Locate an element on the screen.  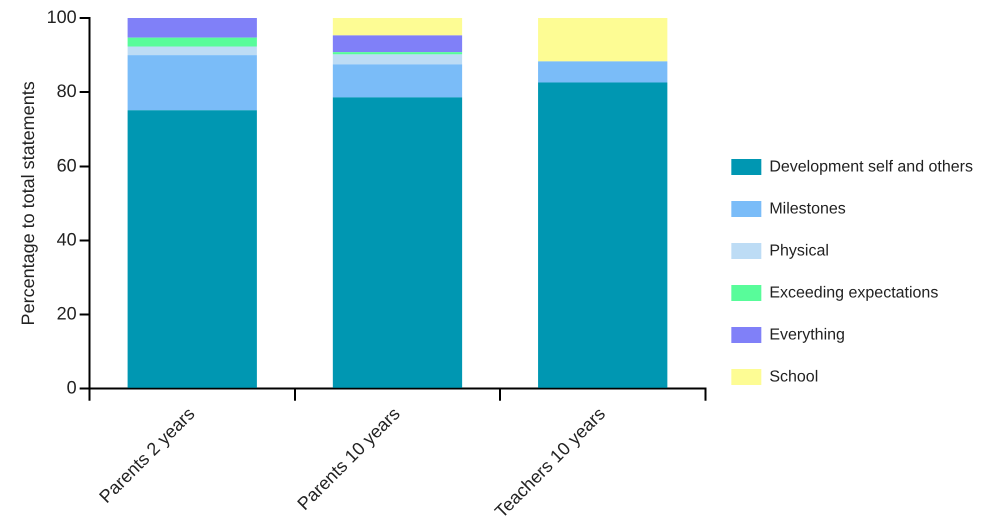
y-tick-label: 100 is located at coordinates (61, 16).